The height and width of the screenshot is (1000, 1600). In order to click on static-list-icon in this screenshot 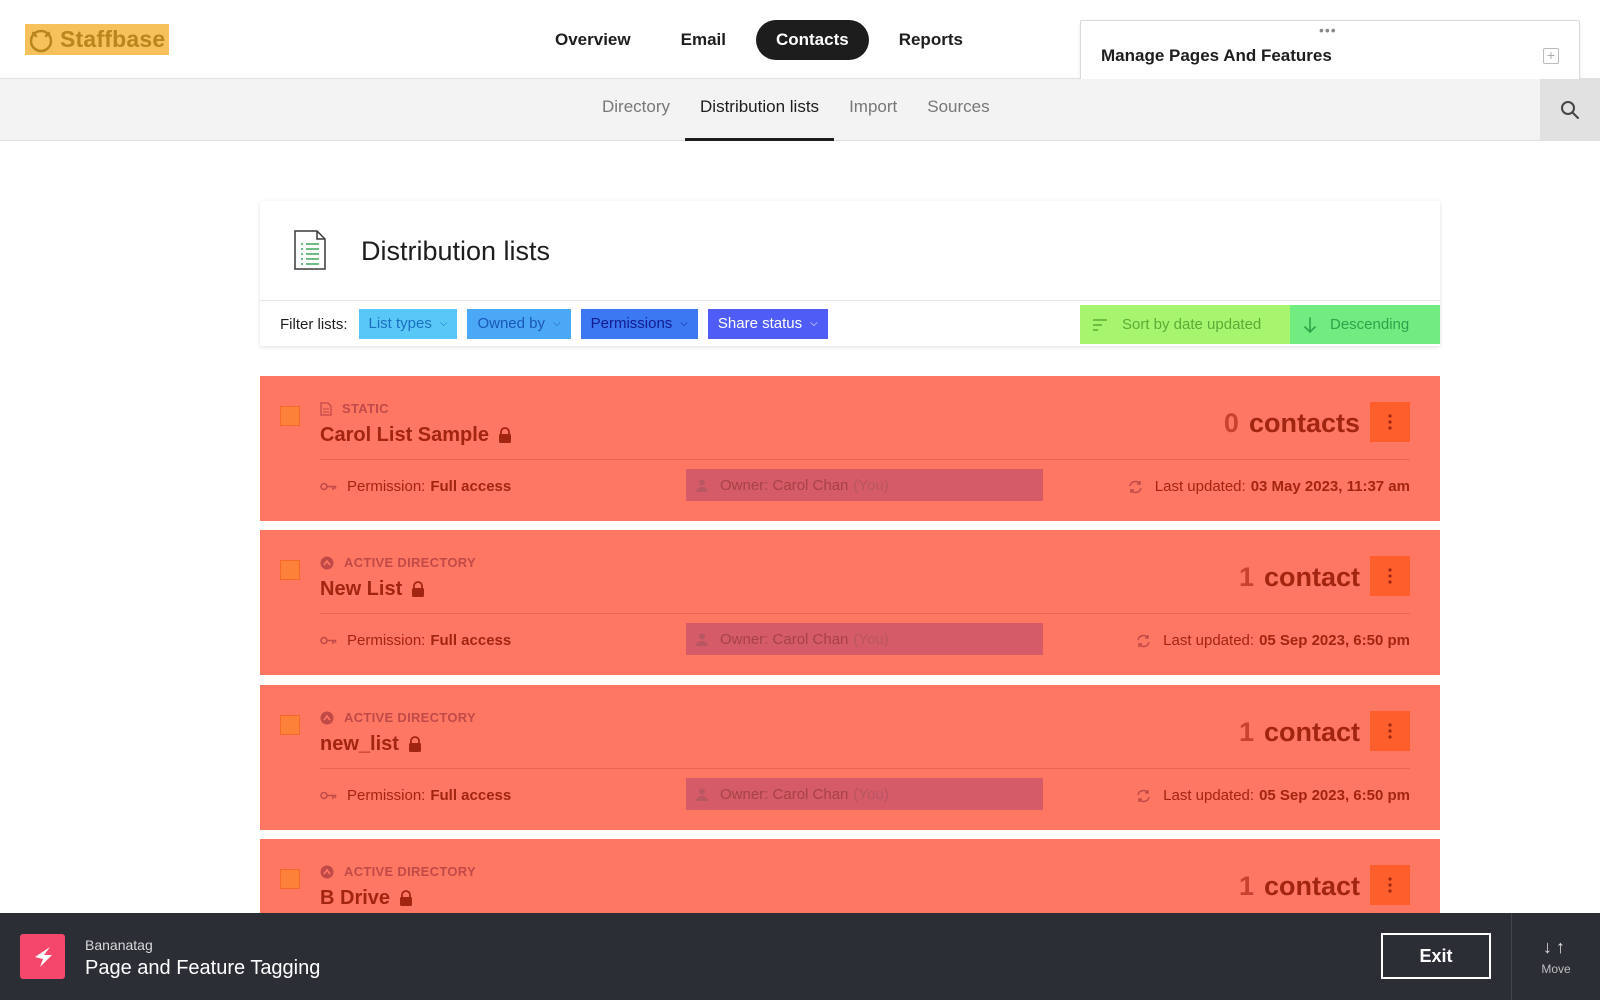, I will do `click(326, 408)`.